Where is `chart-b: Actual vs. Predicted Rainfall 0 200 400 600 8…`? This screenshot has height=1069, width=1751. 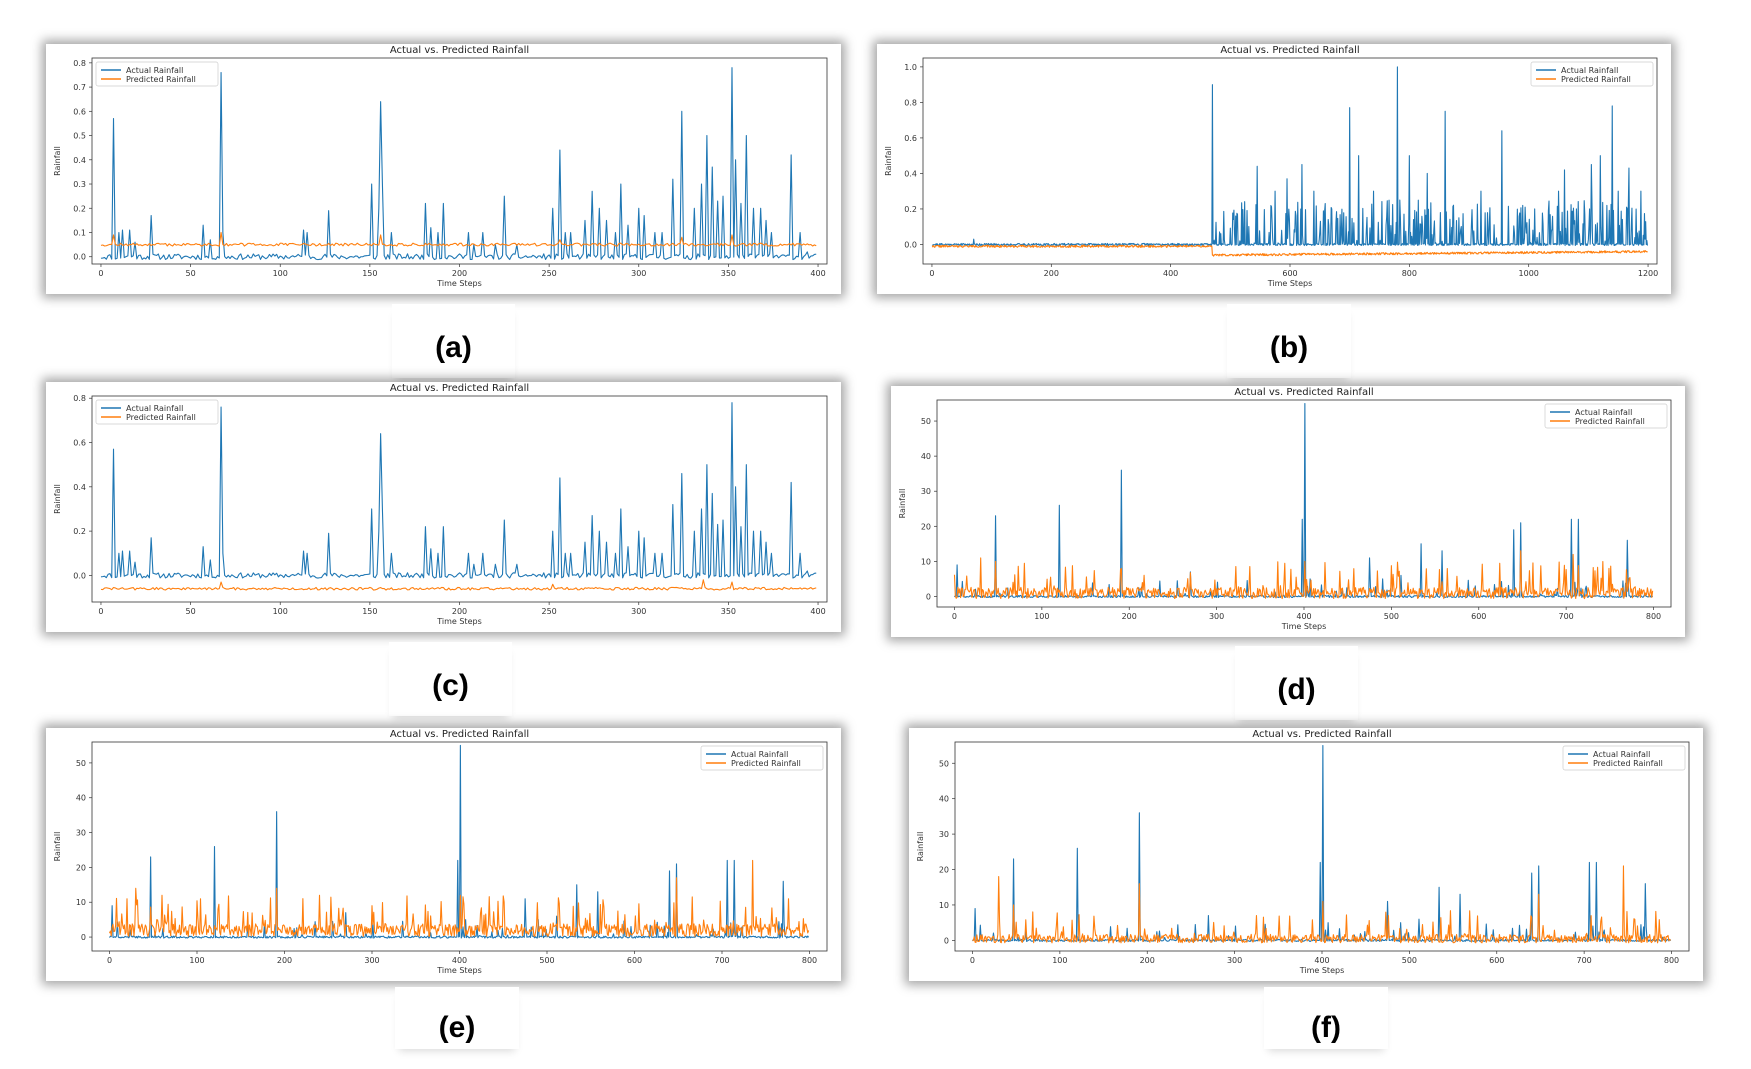 chart-b: Actual vs. Predicted Rainfall 0 200 400 600 8… is located at coordinates (1271, 166).